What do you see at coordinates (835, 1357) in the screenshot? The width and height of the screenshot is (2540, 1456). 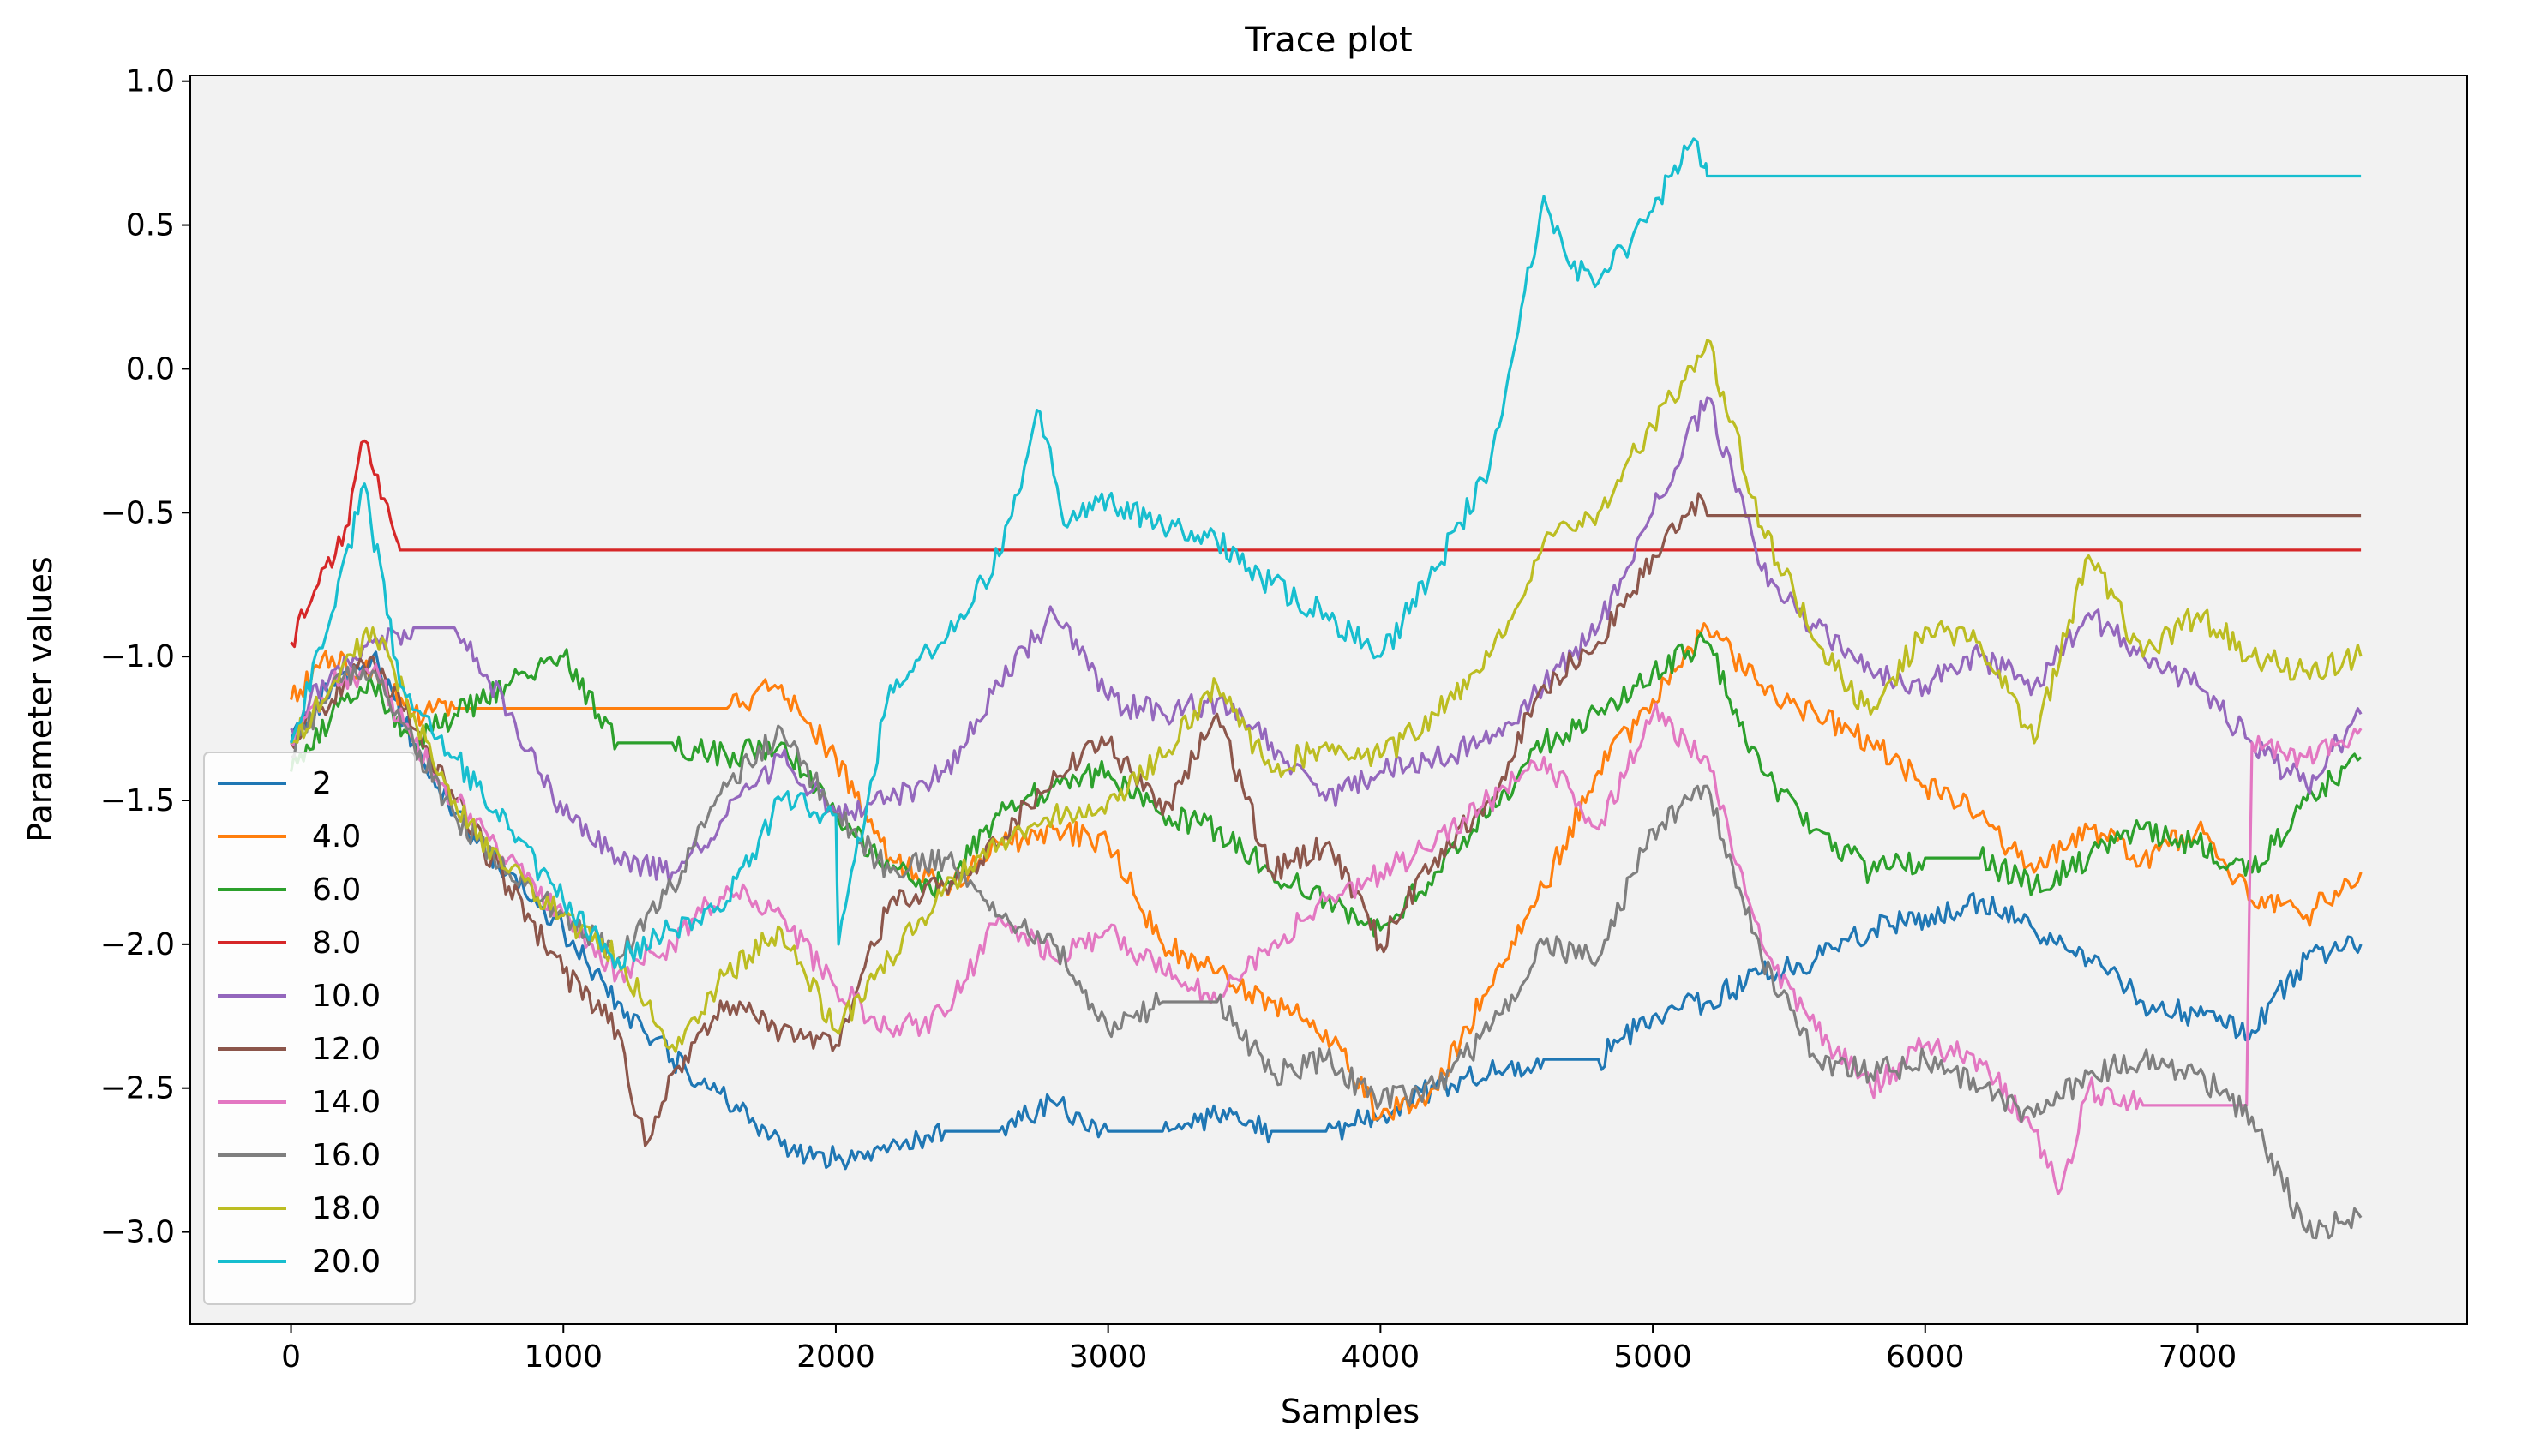 I see `x-tick-label: 2000` at bounding box center [835, 1357].